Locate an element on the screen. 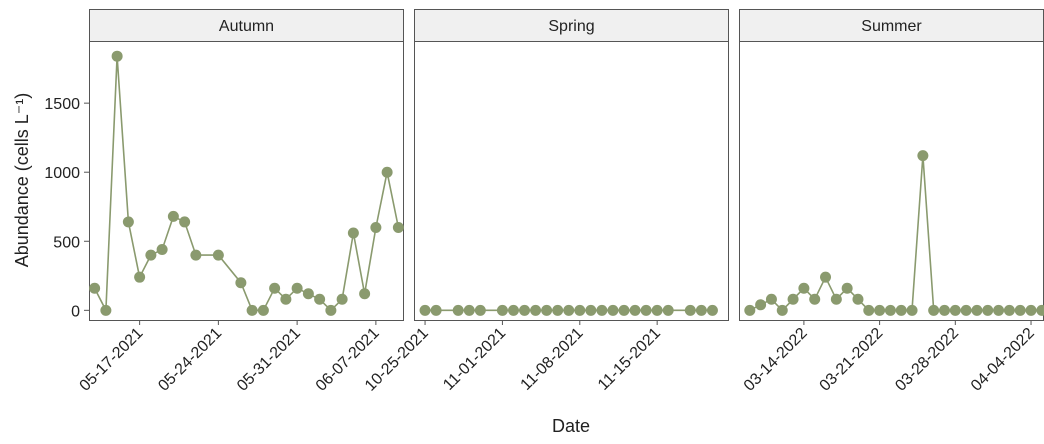 This screenshot has width=1044, height=444. x-tick-label: 11-15-2021 is located at coordinates (629, 359).